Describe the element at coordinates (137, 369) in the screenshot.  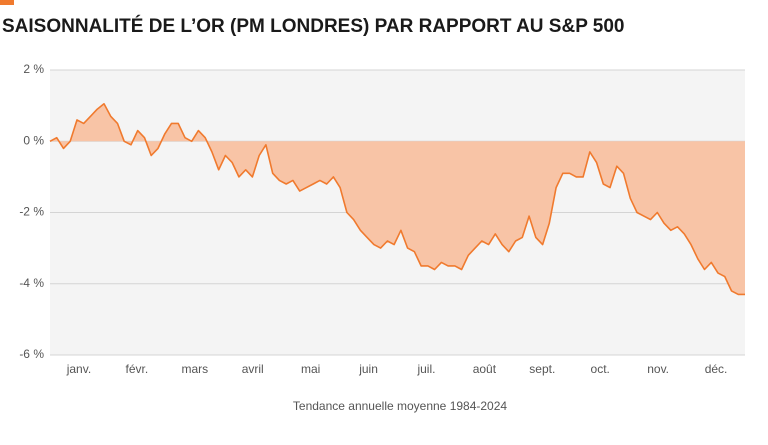
I see `x-tick-label: févr.` at that location.